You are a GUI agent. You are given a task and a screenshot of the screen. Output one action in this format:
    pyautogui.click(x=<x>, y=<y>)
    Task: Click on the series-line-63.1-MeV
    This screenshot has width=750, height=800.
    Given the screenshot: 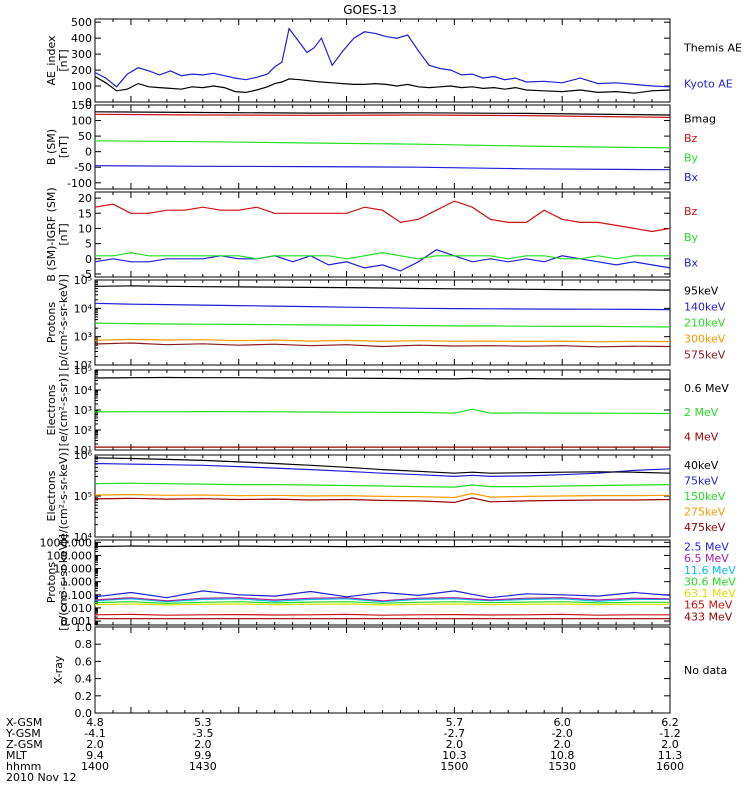 What is the action you would take?
    pyautogui.click(x=382, y=604)
    